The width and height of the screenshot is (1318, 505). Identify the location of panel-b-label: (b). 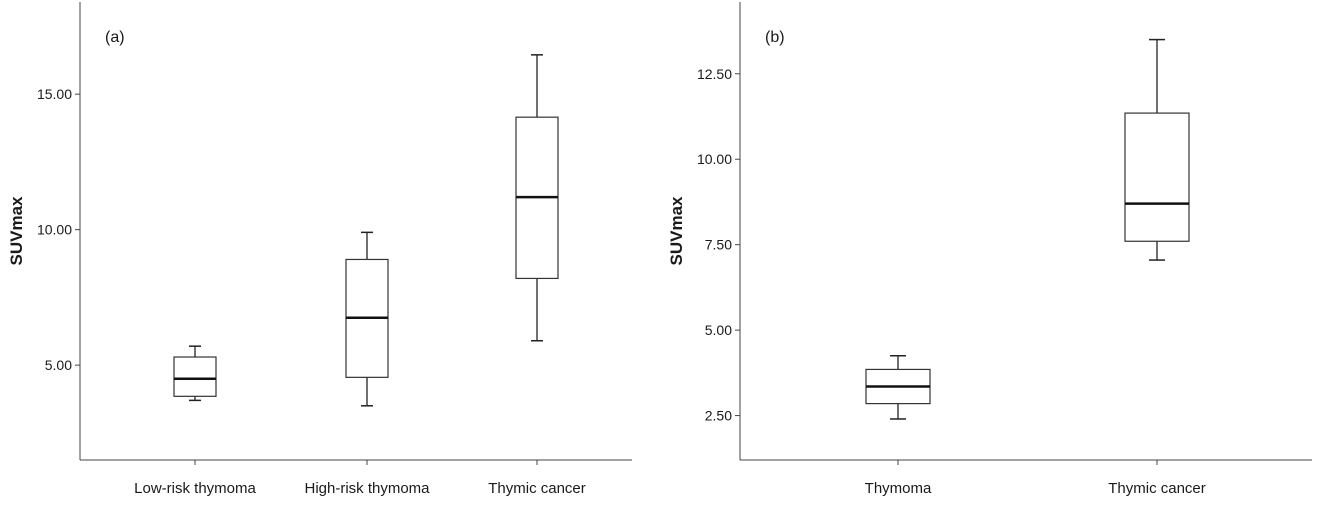
(775, 37).